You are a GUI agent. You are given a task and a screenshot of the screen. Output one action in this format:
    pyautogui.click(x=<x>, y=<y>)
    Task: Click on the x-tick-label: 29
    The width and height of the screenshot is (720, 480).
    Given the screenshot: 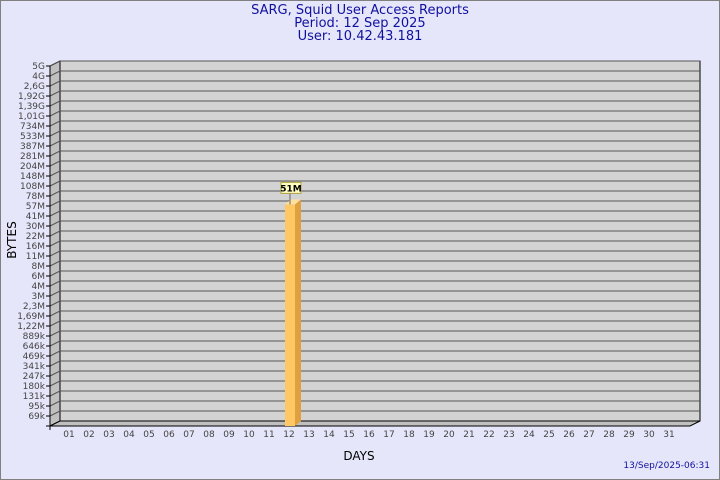 What is the action you would take?
    pyautogui.click(x=629, y=435)
    